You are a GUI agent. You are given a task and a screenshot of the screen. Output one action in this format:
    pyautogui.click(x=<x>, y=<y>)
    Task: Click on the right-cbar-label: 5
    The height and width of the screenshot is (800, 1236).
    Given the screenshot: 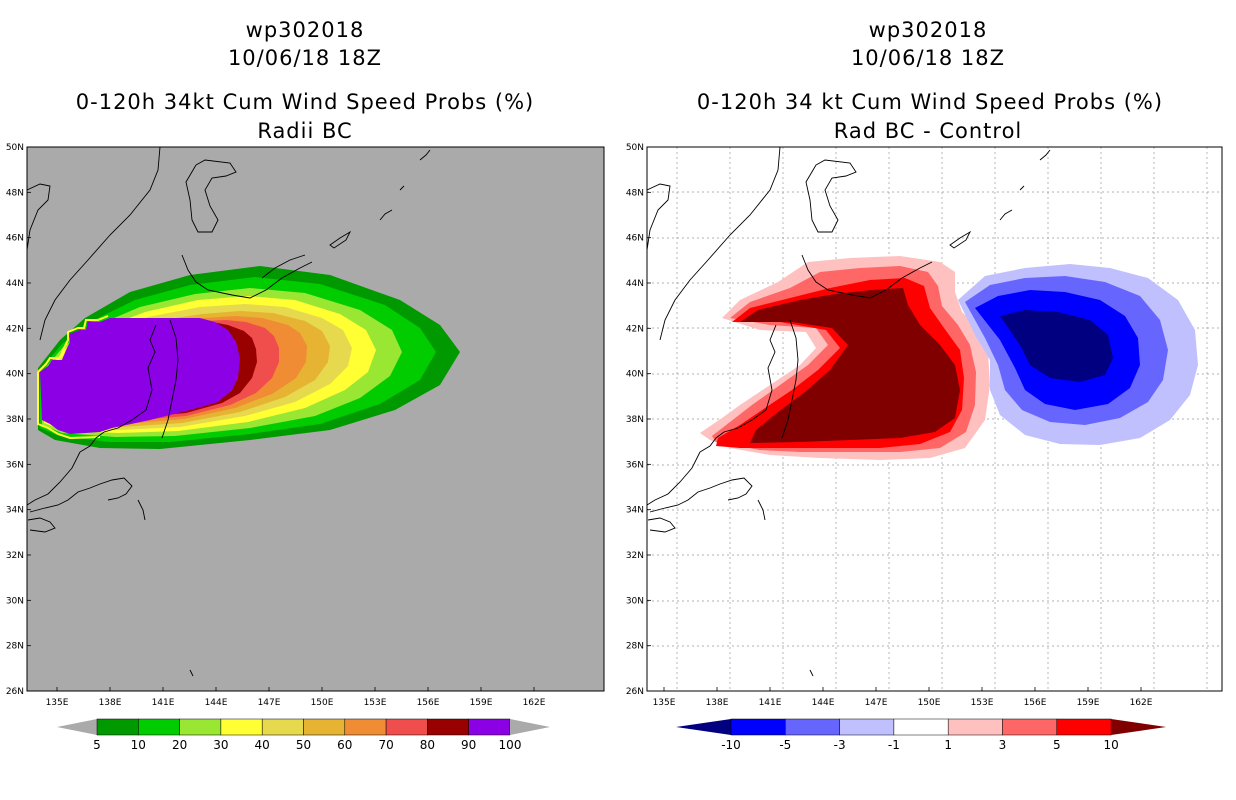 What is the action you would take?
    pyautogui.click(x=1057, y=745)
    